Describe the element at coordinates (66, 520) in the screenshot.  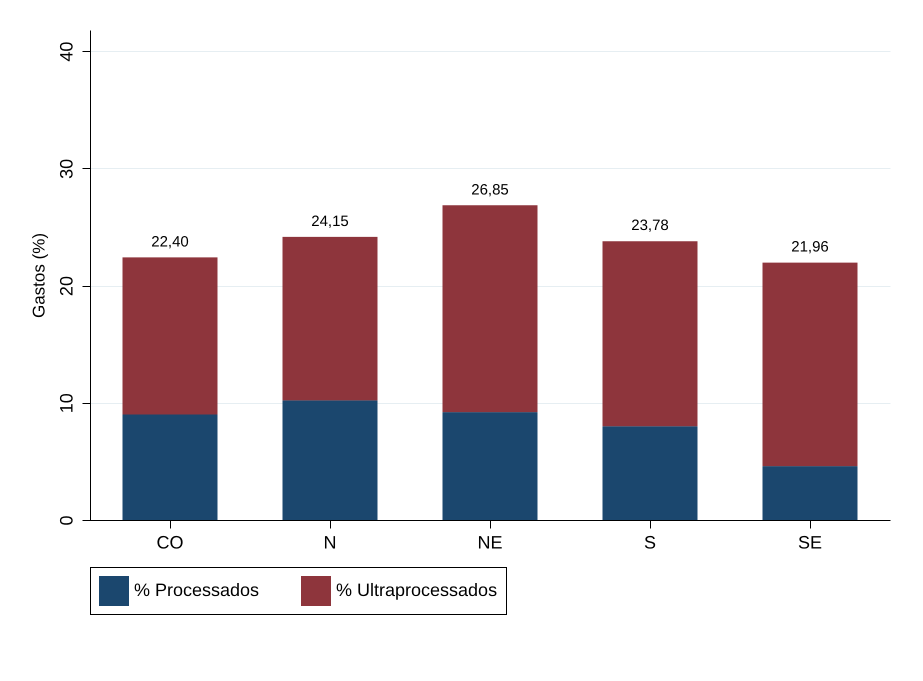
I see `y-tick-label: 0` at that location.